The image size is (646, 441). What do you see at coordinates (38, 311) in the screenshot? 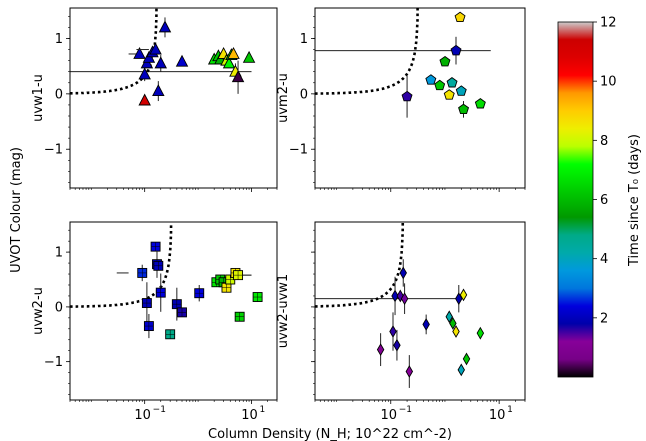
I see `panel-y-label: uvw2-u` at bounding box center [38, 311].